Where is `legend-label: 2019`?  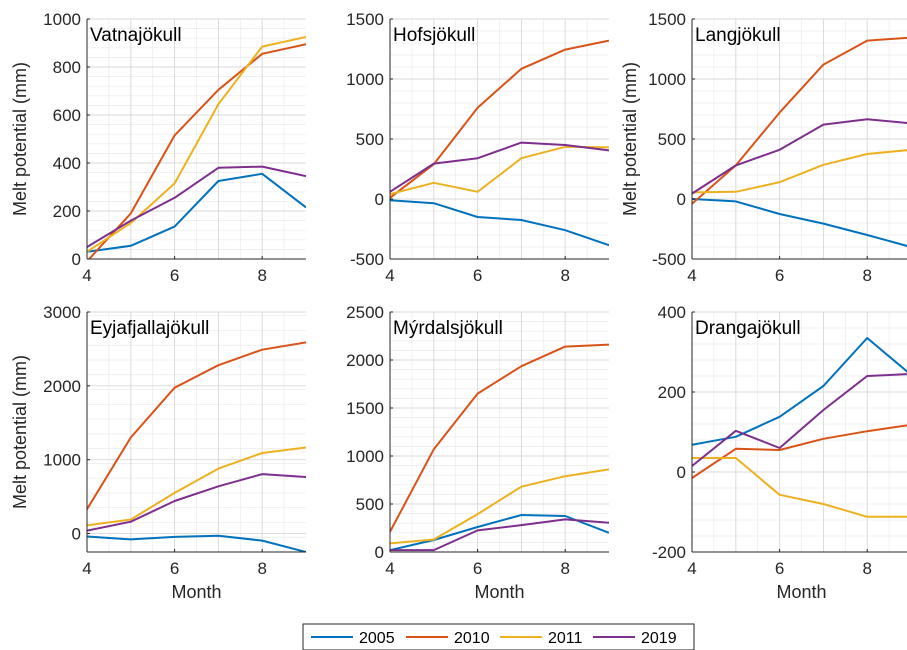
legend-label: 2019 is located at coordinates (659, 638).